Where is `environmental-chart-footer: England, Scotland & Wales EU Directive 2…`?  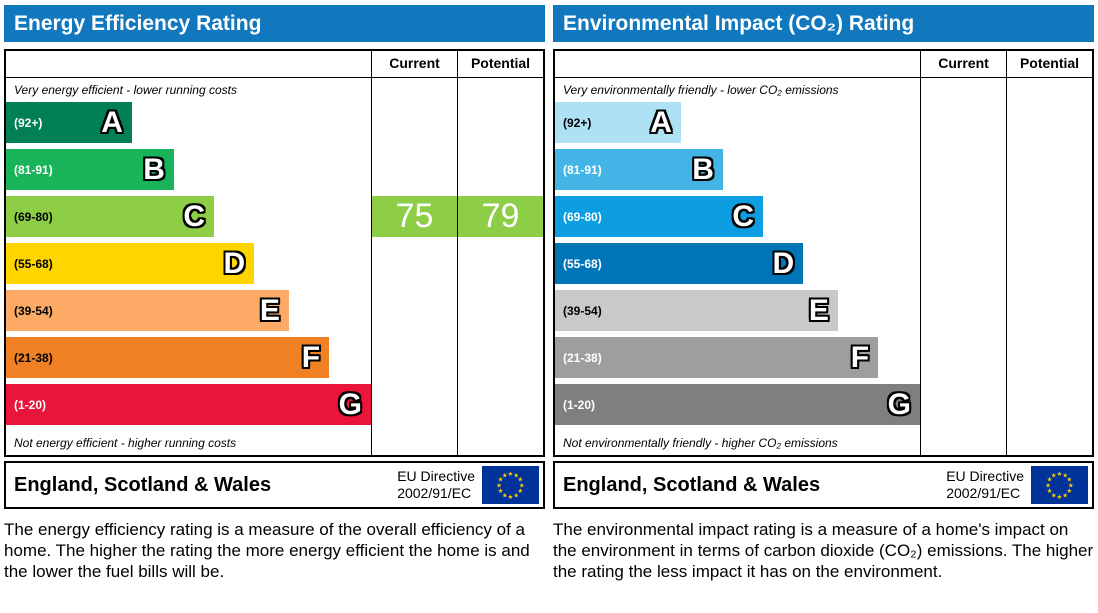
environmental-chart-footer: England, Scotland & Wales EU Directive 2… is located at coordinates (823, 485).